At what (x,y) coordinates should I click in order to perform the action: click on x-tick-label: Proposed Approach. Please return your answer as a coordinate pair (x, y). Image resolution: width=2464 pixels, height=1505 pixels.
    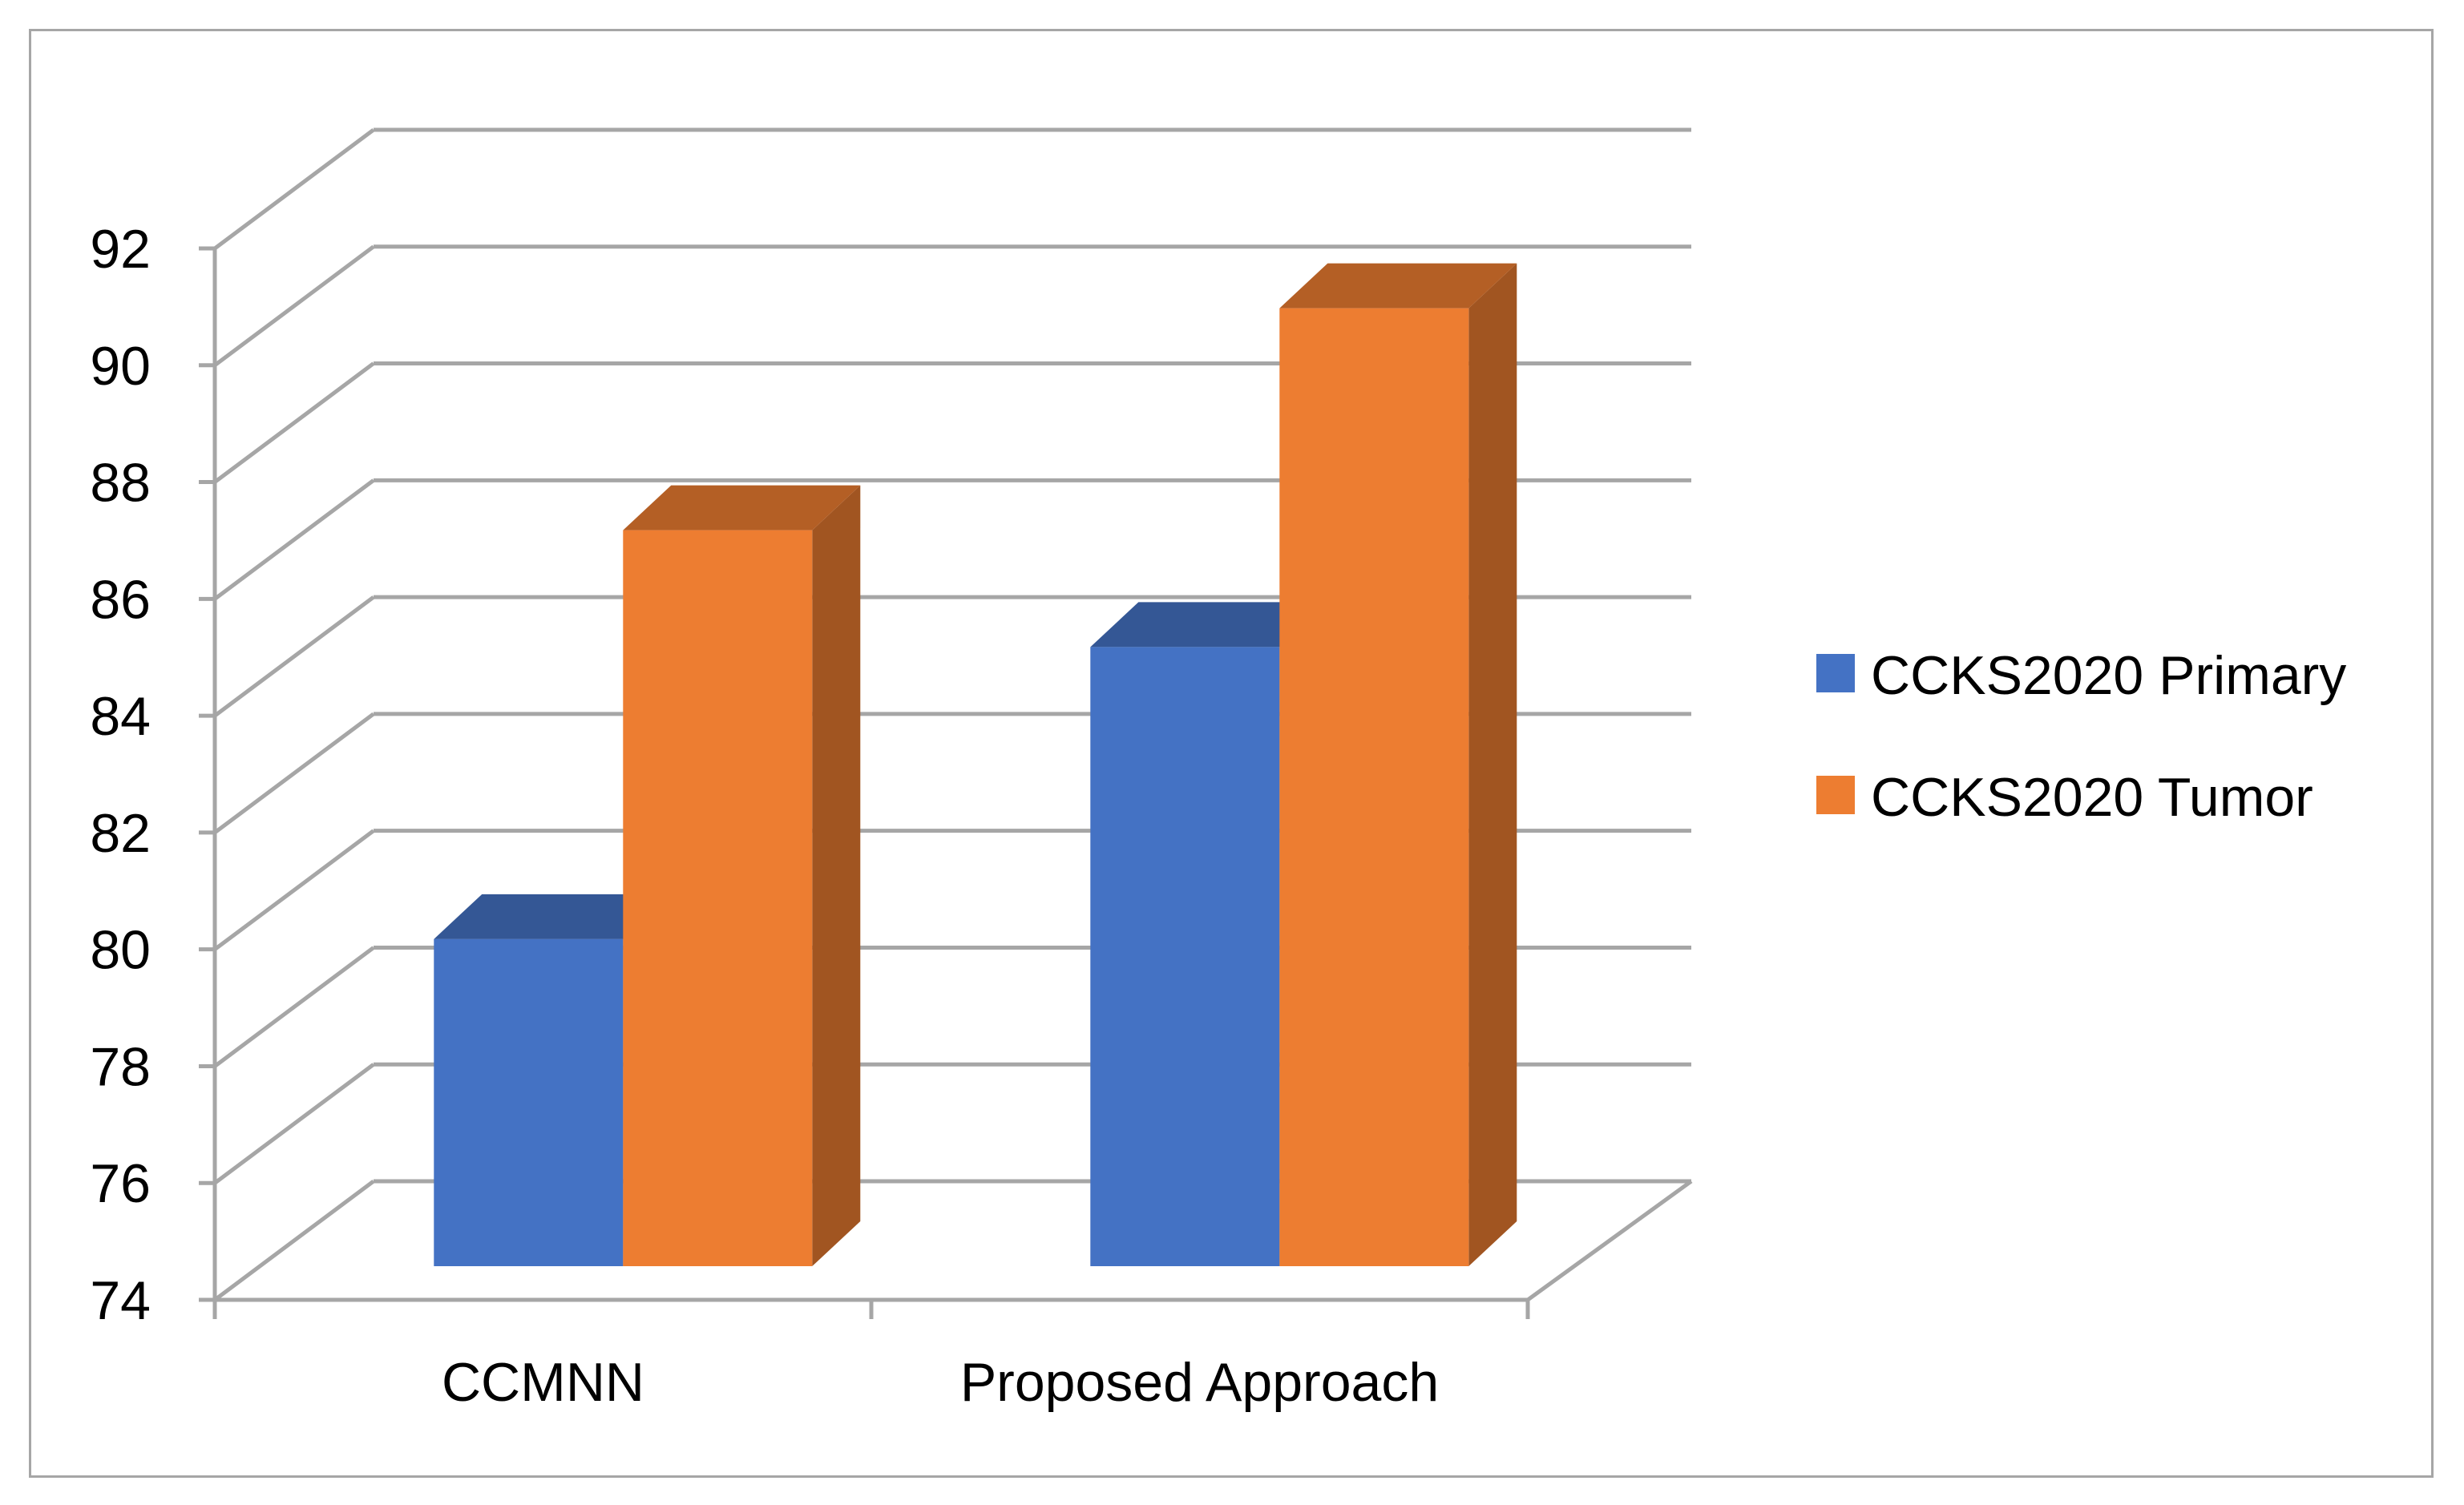
    Looking at the image, I should click on (1200, 1382).